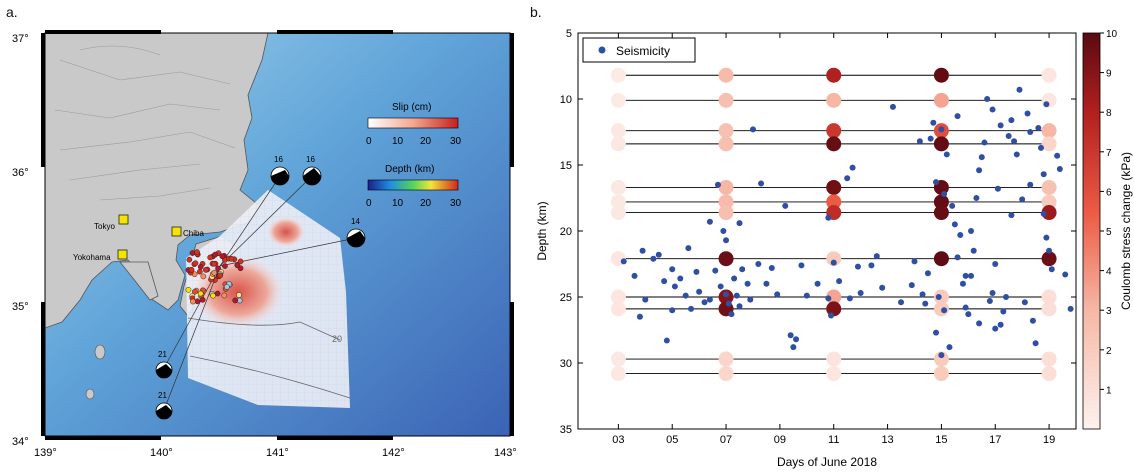 The image size is (1134, 473). I want to click on depth-legend: Depth (km) 0 10 20 30, so click(414, 186).